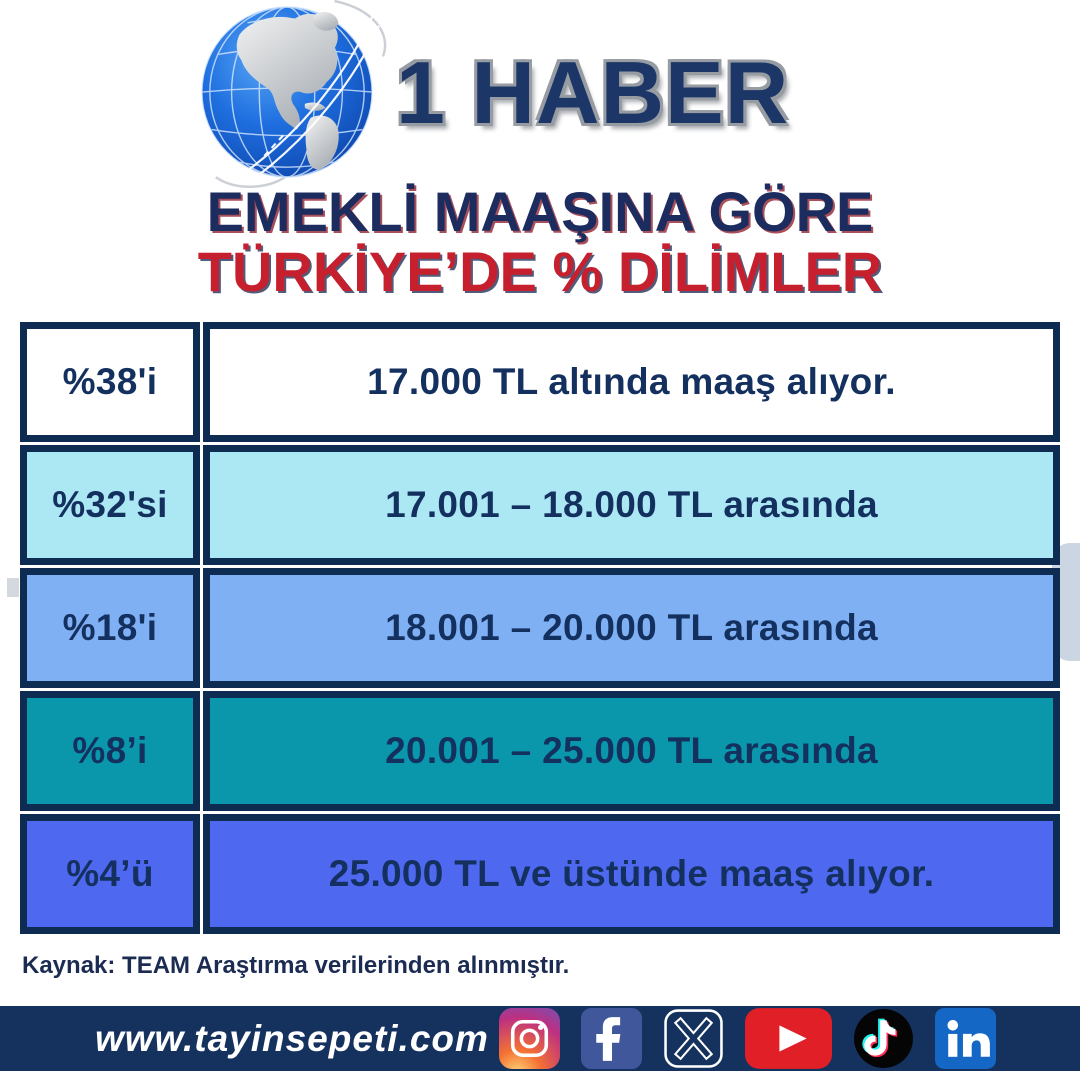 This screenshot has height=1080, width=1080. Describe the element at coordinates (631, 751) in the screenshot. I see `range-cell: 20.001 – 25.000 TL arasında` at that location.